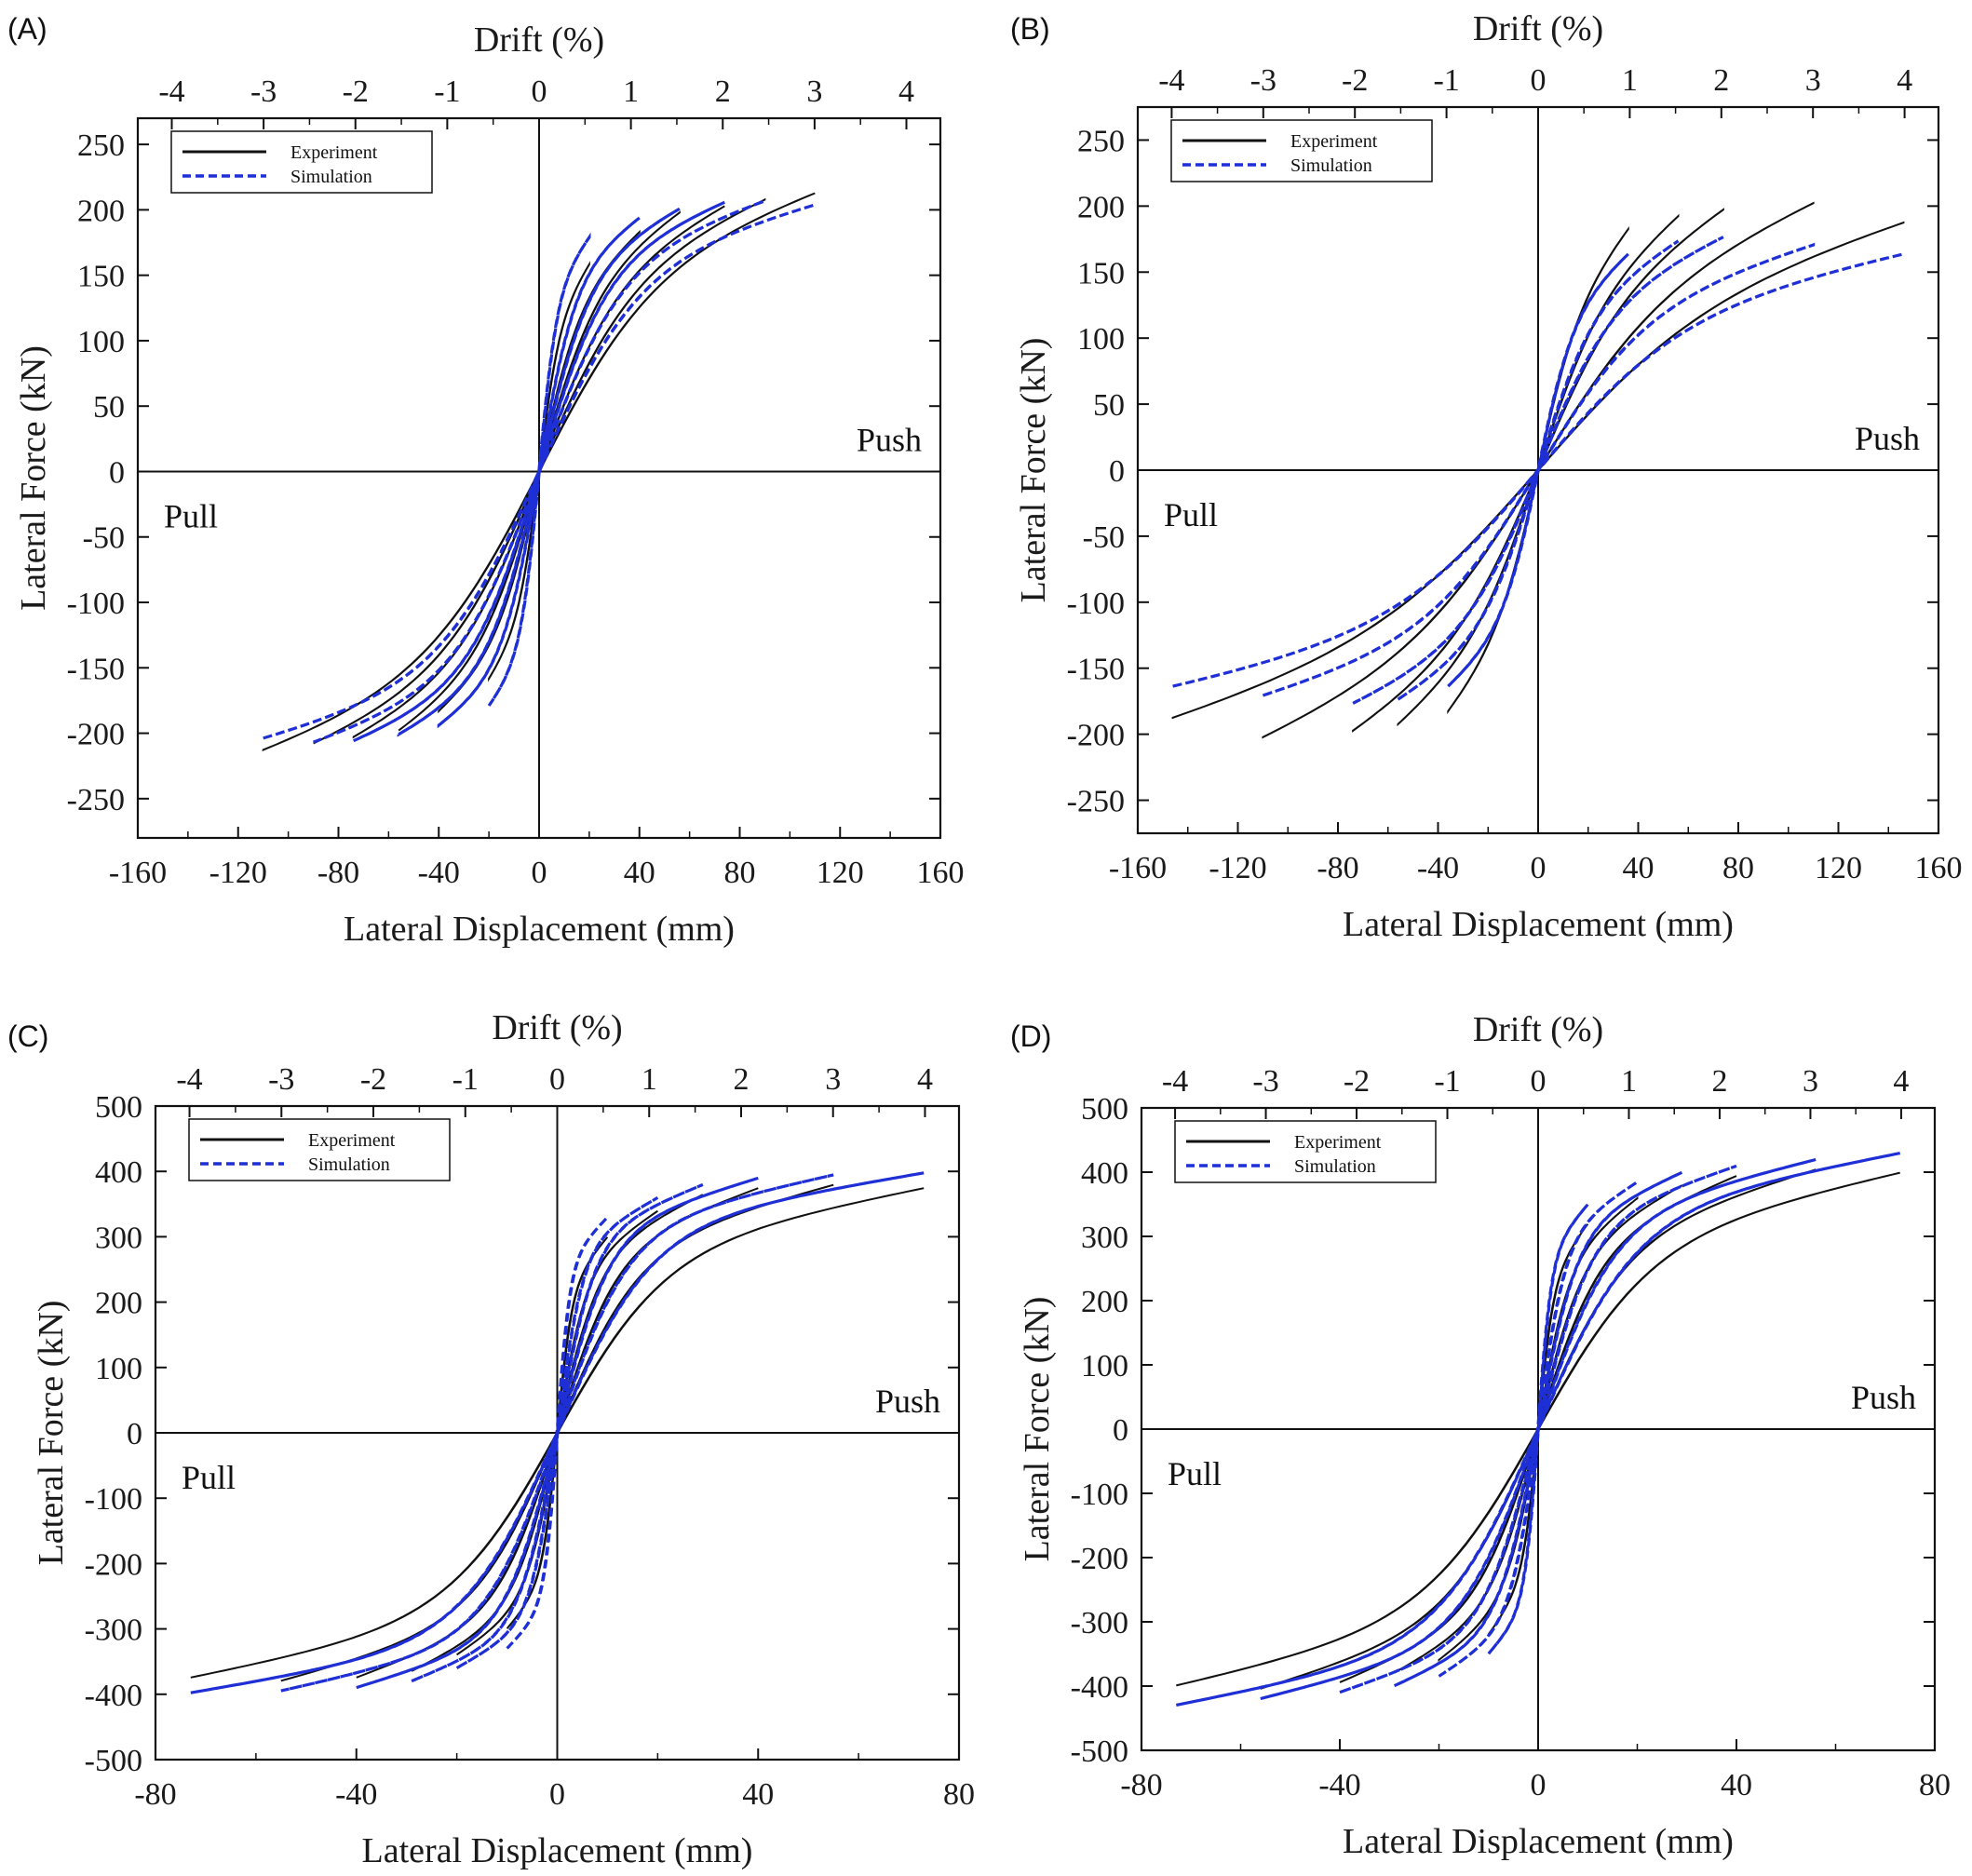  Describe the element at coordinates (114, 1564) in the screenshot. I see `y-tick-label: -200` at that location.